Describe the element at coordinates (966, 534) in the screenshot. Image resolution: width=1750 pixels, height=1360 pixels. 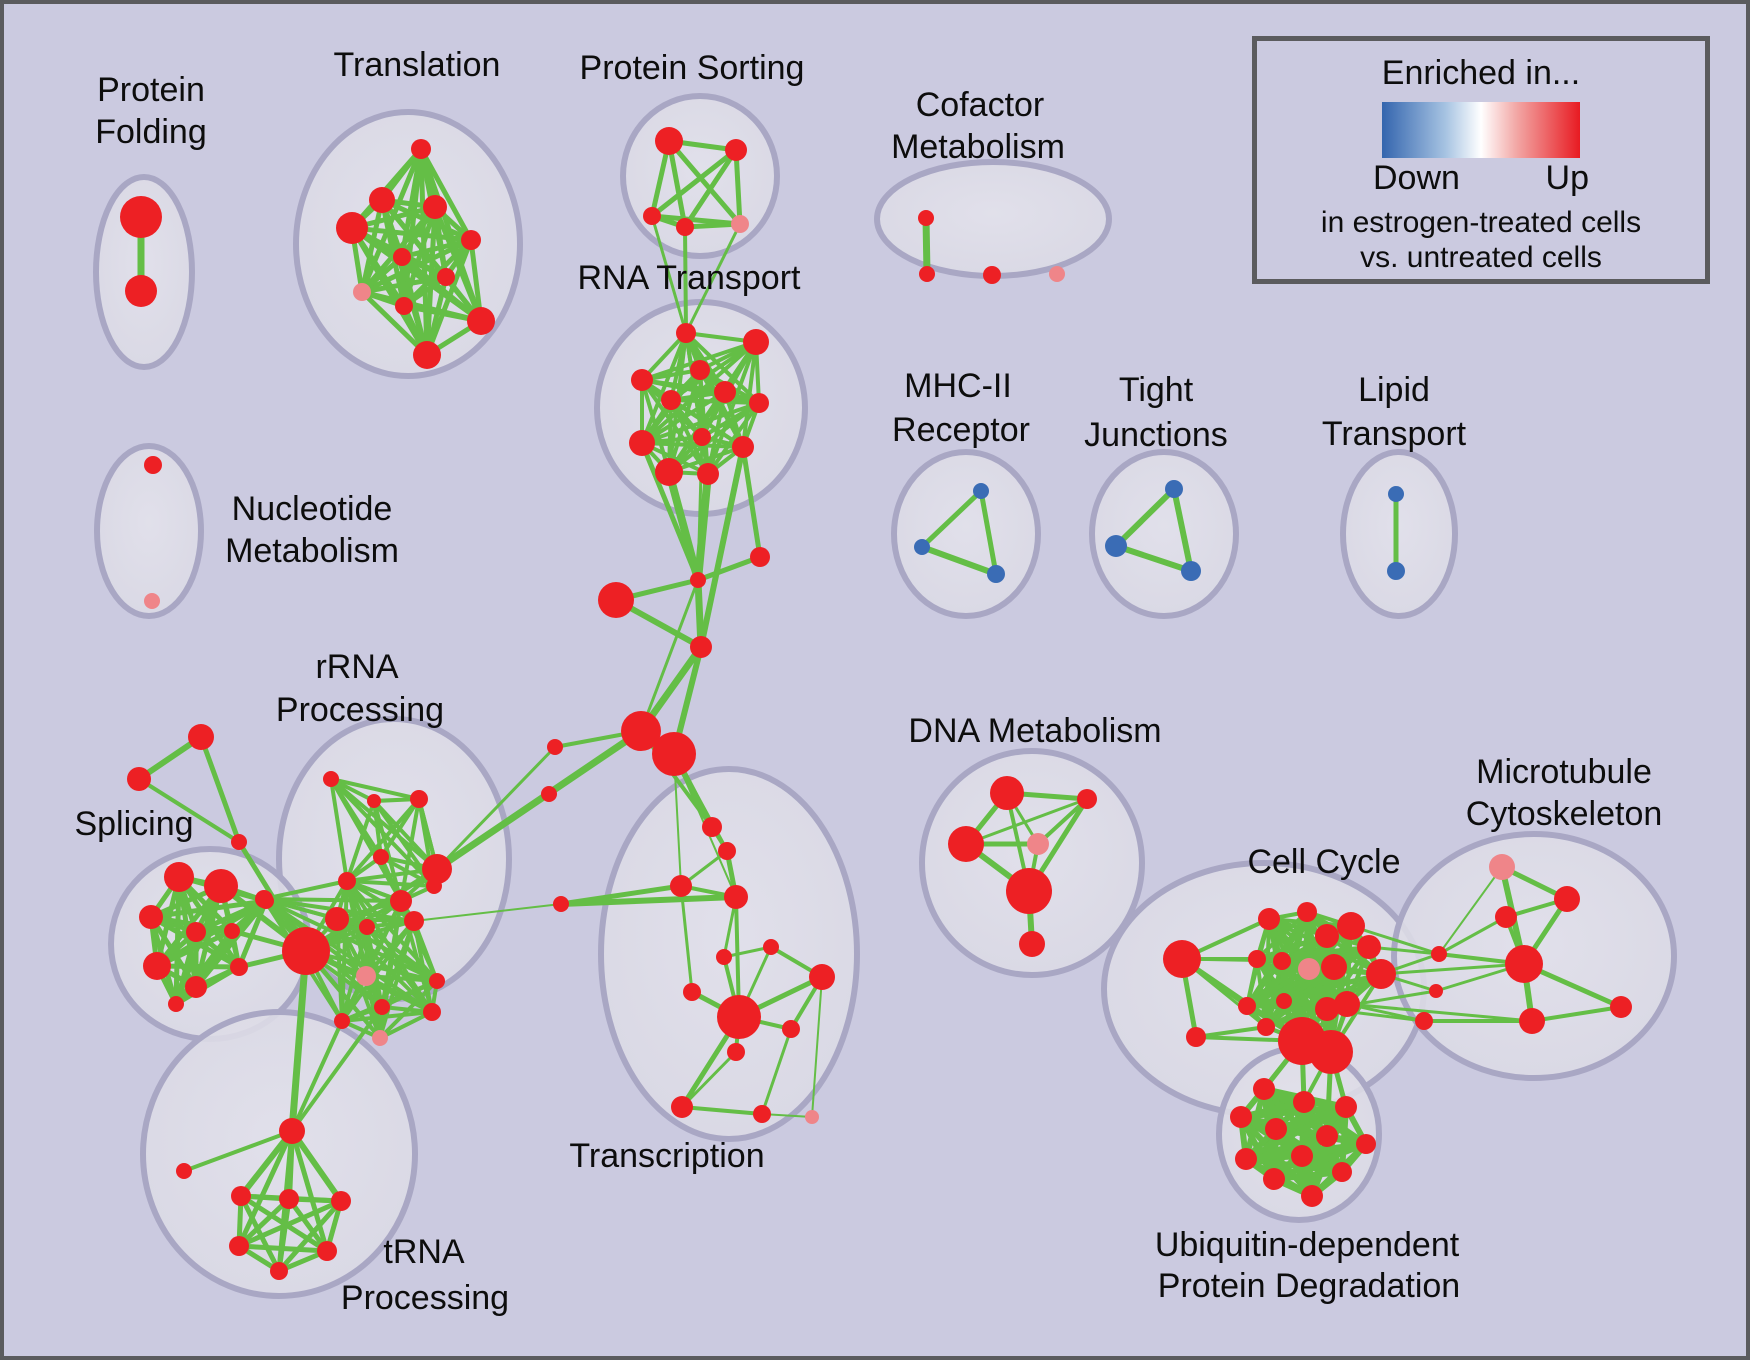
I see `cluster-ellipse-mhc-ii-receptor` at that location.